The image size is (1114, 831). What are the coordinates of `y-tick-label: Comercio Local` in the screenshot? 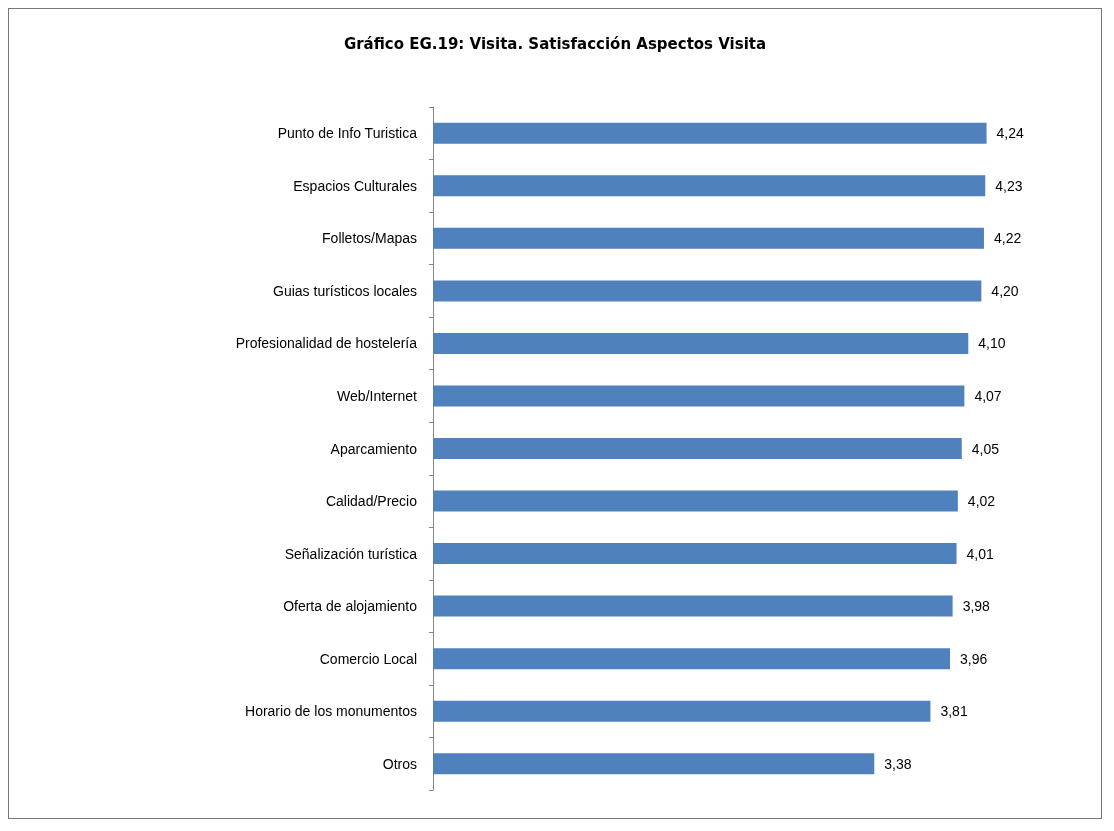 It's located at (368, 658).